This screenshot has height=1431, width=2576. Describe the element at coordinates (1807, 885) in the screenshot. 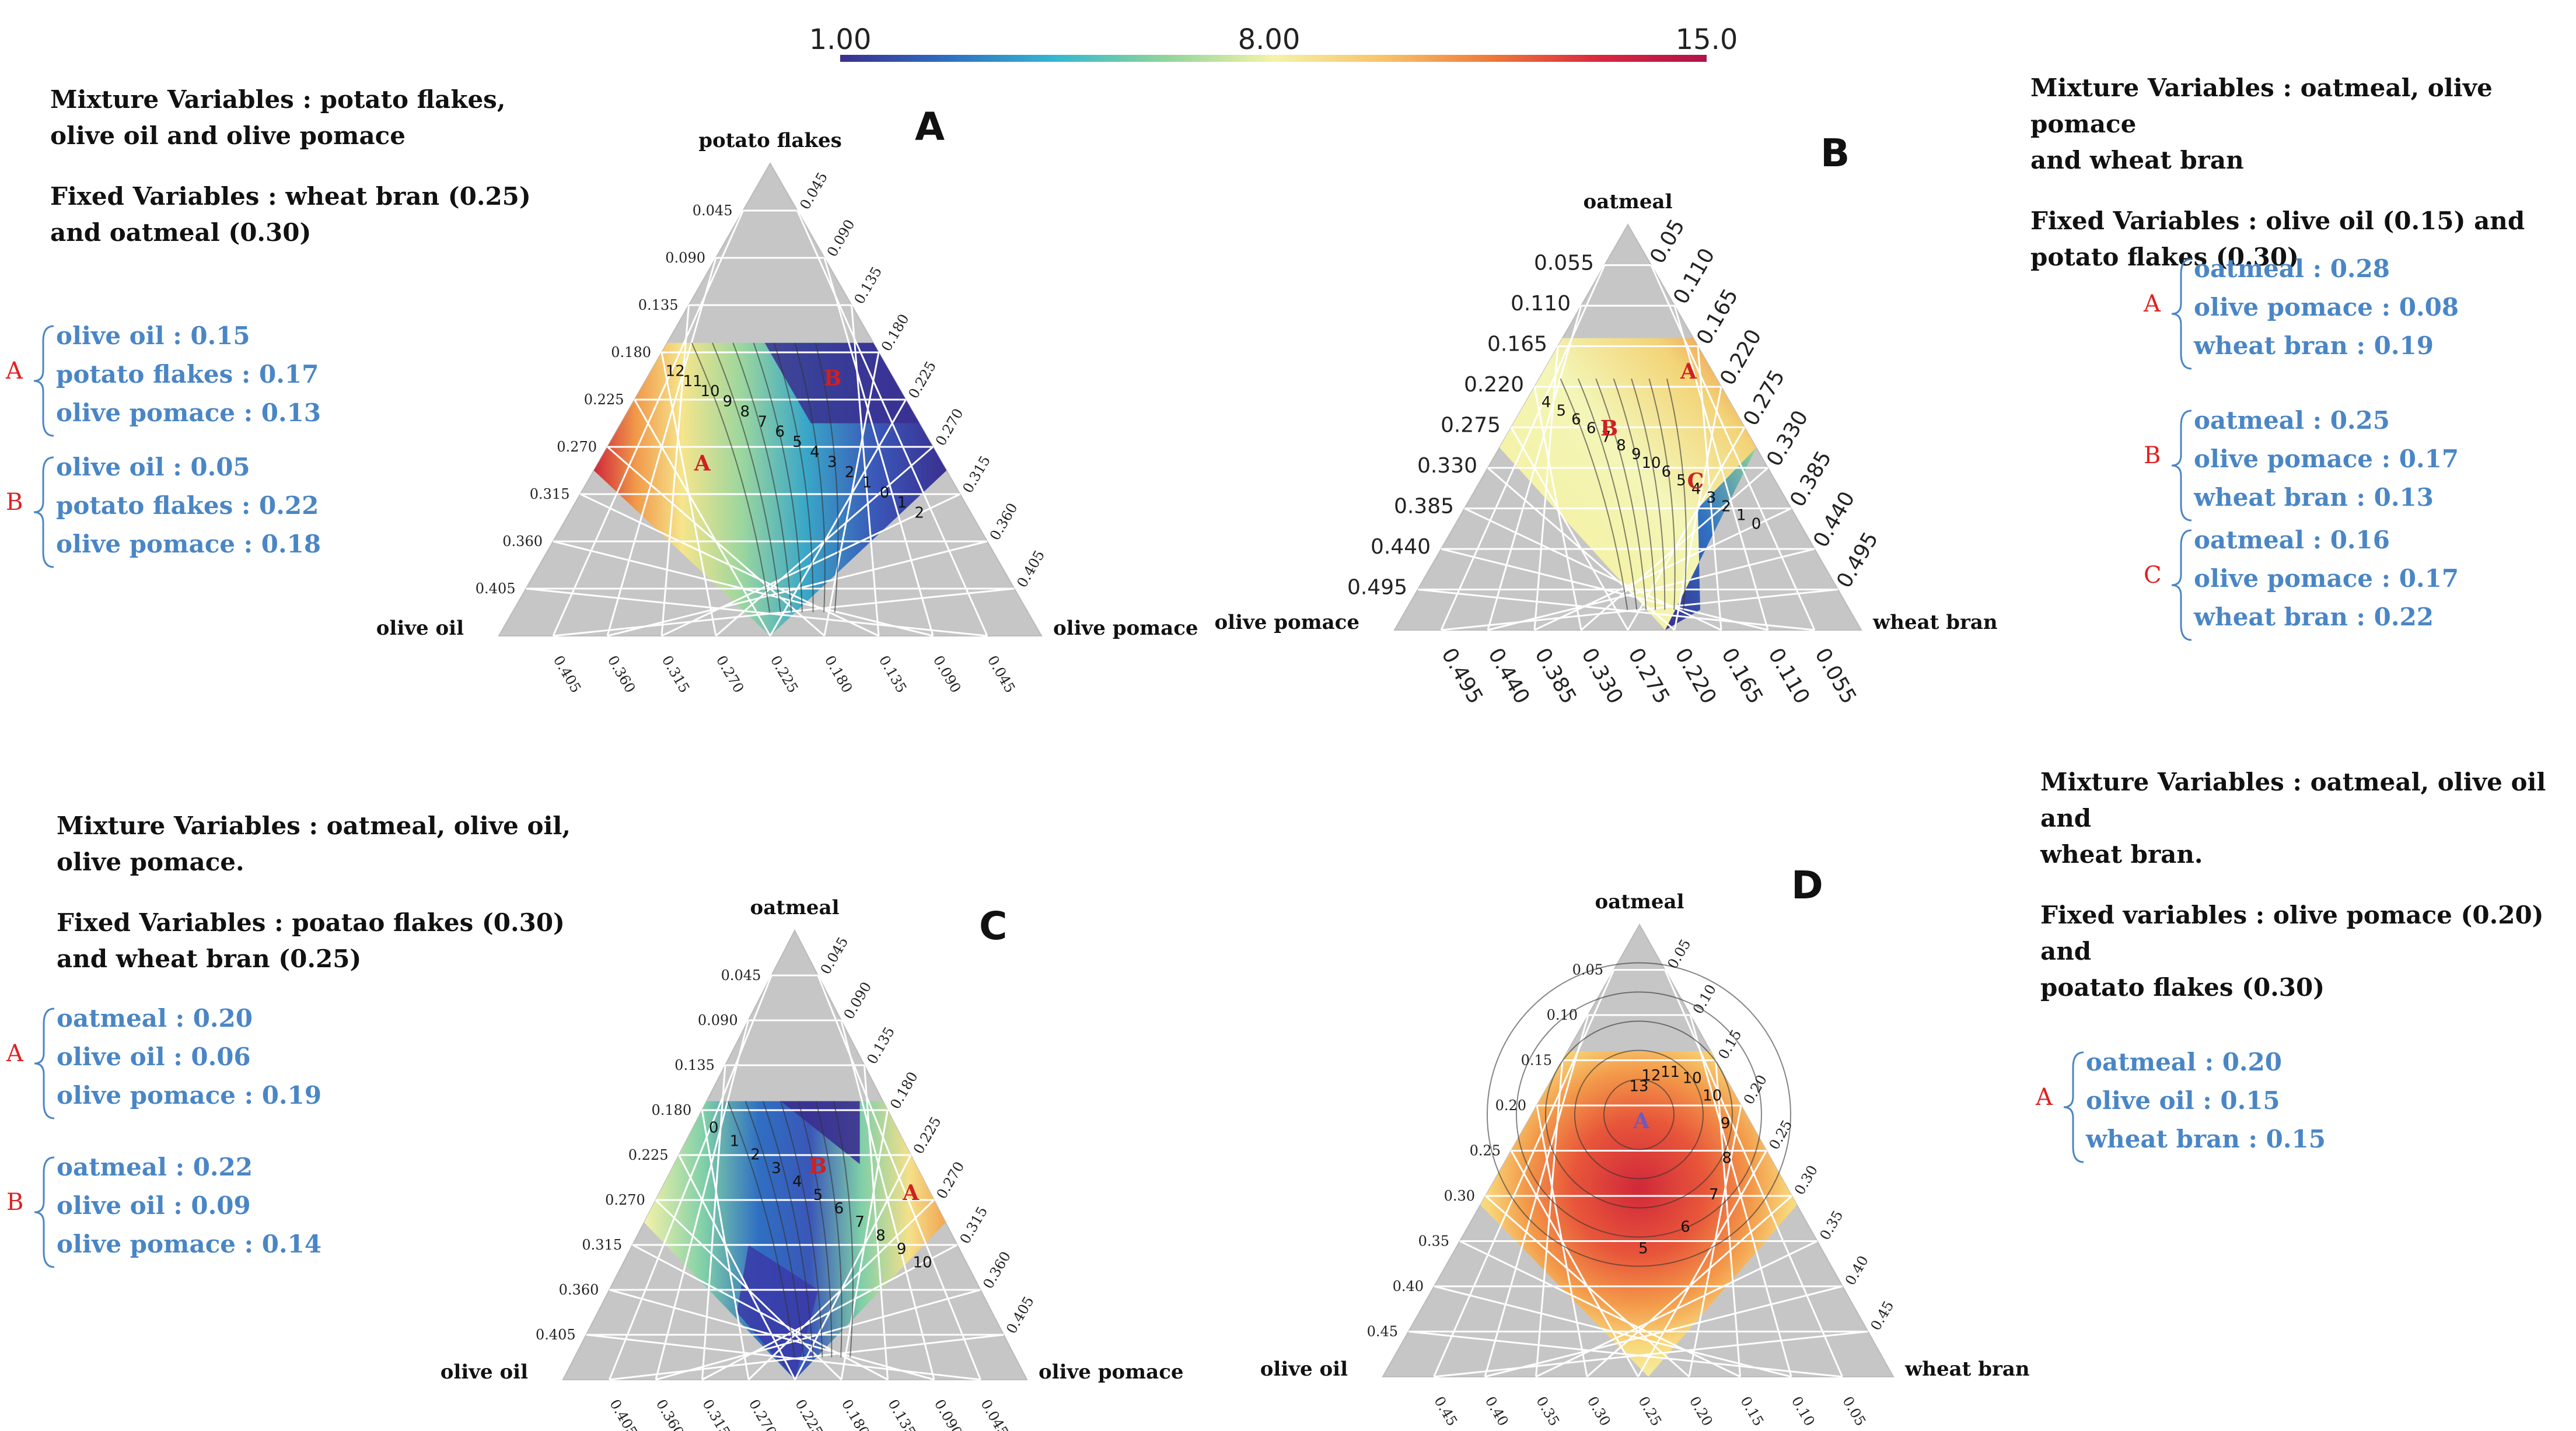

I see `panel-letter: D` at that location.